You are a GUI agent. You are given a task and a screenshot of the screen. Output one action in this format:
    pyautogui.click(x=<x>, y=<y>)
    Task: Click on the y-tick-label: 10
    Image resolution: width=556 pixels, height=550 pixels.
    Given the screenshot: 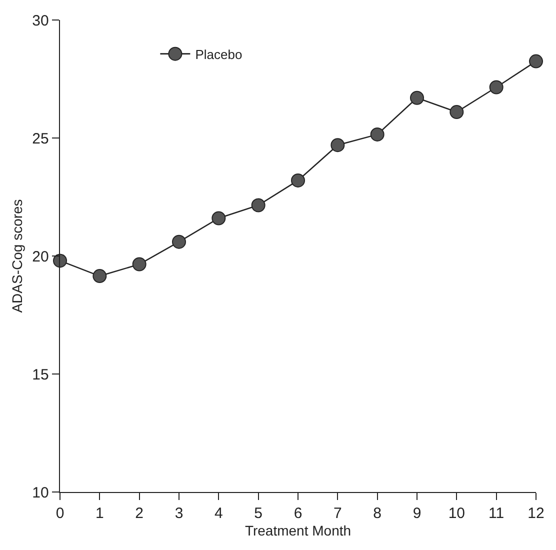 What is the action you would take?
    pyautogui.click(x=40, y=493)
    